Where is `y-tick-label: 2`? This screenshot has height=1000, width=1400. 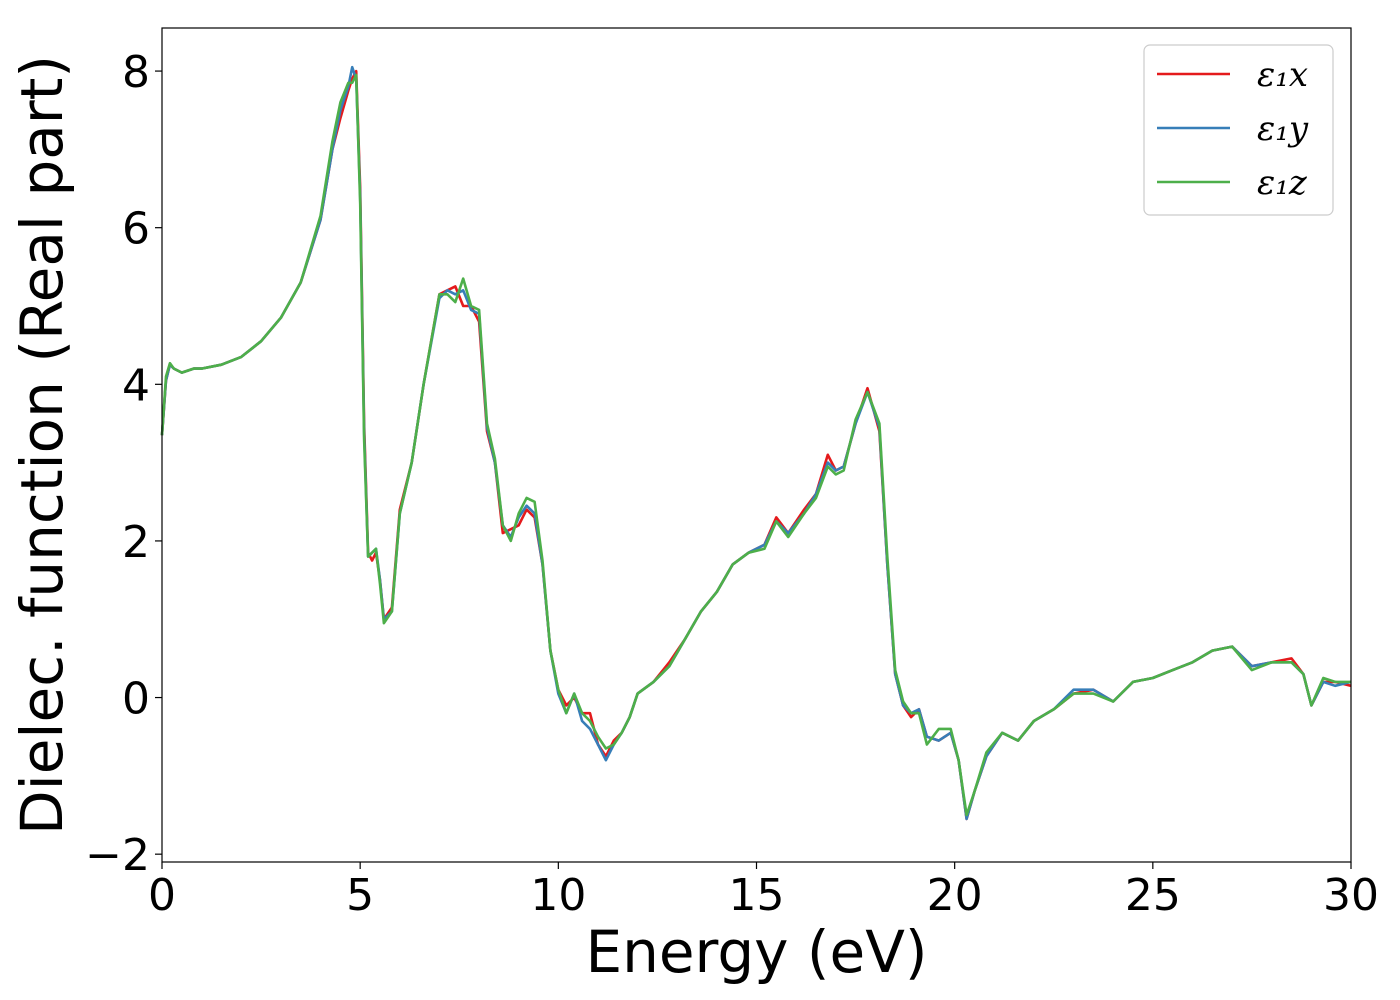
y-tick-label: 2 is located at coordinates (136, 542).